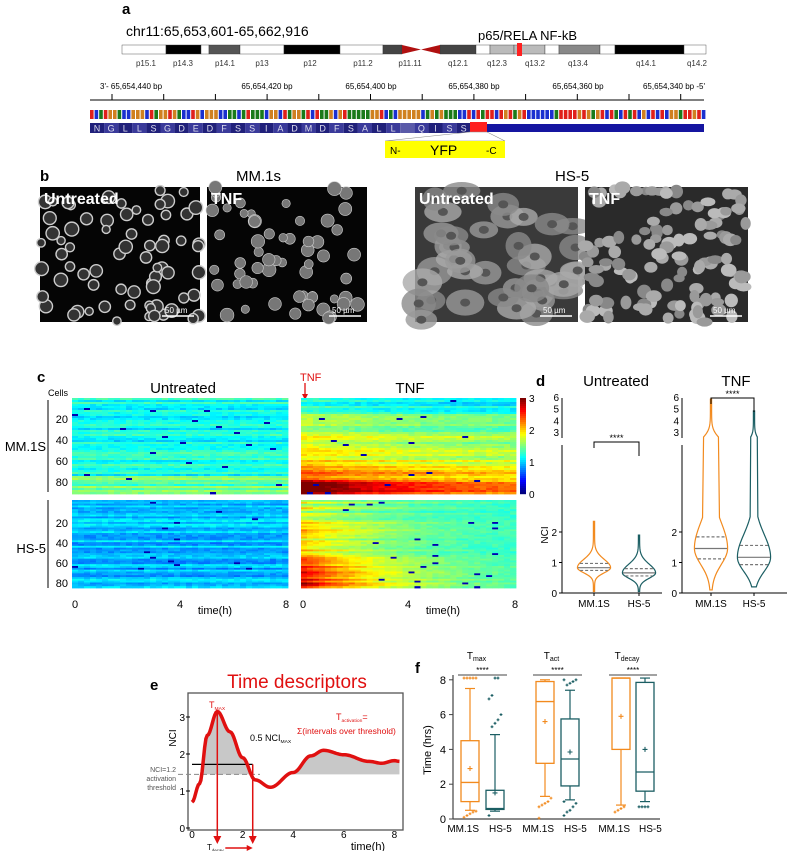  What do you see at coordinates (126, 9) in the screenshot?
I see `panel-label-a: a` at bounding box center [126, 9].